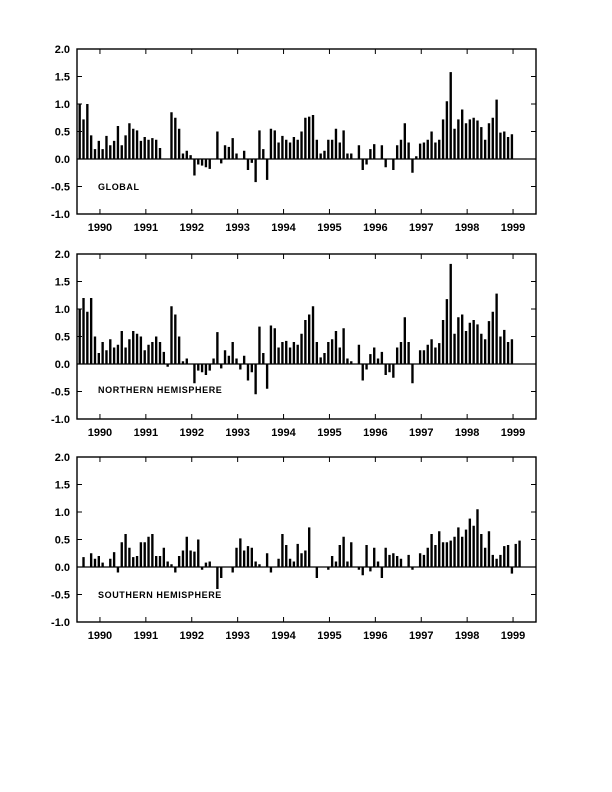 This screenshot has width=612, height=792. Describe the element at coordinates (467, 433) in the screenshot. I see `northern-hemisphere-xtick-label: 1998` at that location.